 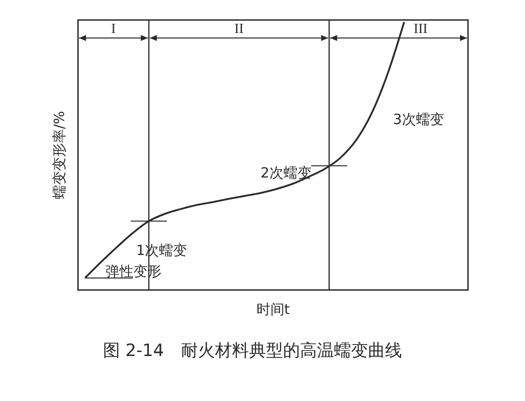 I want to click on x-axis-title: 时间t, so click(x=273, y=310).